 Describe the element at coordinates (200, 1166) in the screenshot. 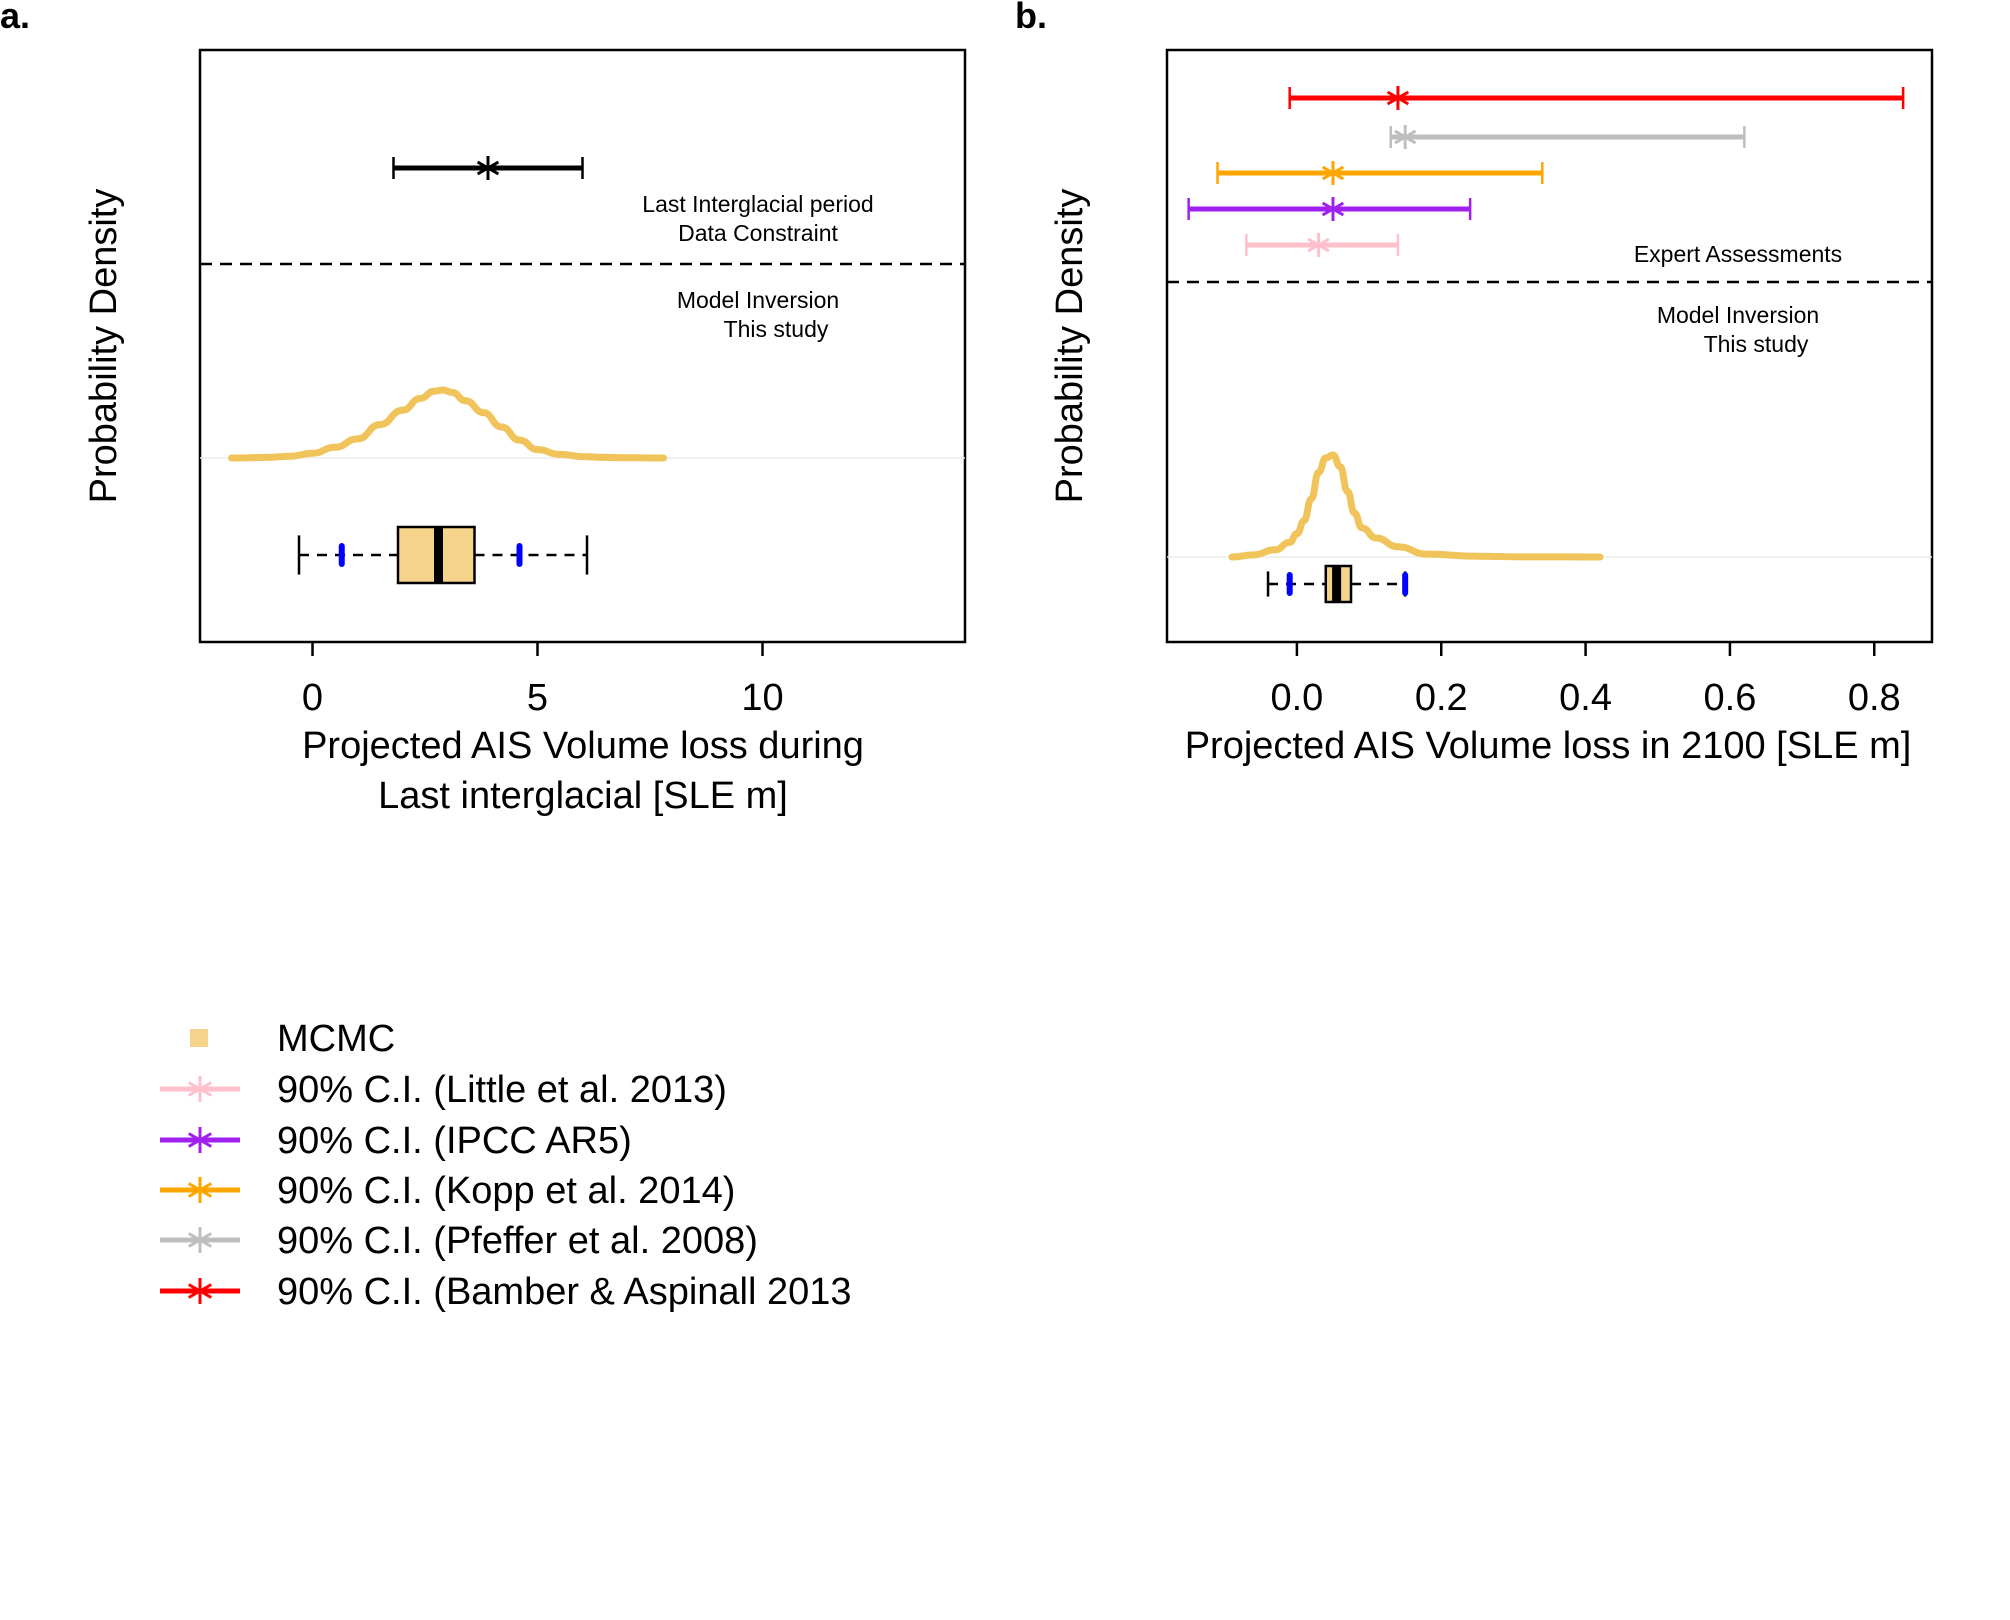

I see `legend-symbols` at that location.